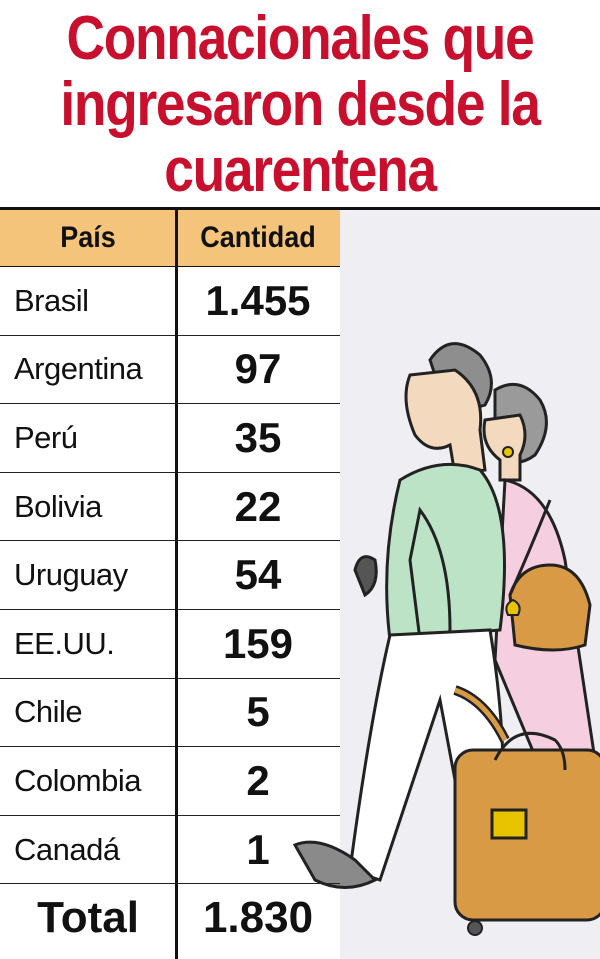 The image size is (600, 959). What do you see at coordinates (258, 237) in the screenshot?
I see `column-header-amount: Cantidad` at bounding box center [258, 237].